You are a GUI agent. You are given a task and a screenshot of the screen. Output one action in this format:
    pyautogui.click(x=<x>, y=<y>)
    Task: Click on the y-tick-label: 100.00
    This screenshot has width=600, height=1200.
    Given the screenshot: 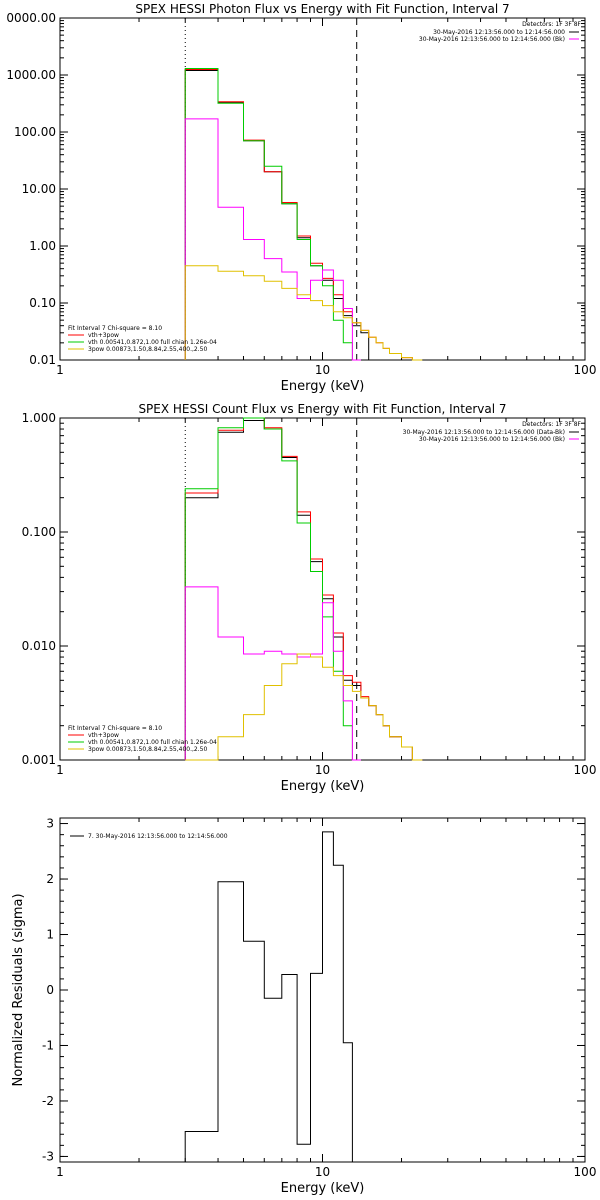 What is the action you would take?
    pyautogui.click(x=35, y=132)
    